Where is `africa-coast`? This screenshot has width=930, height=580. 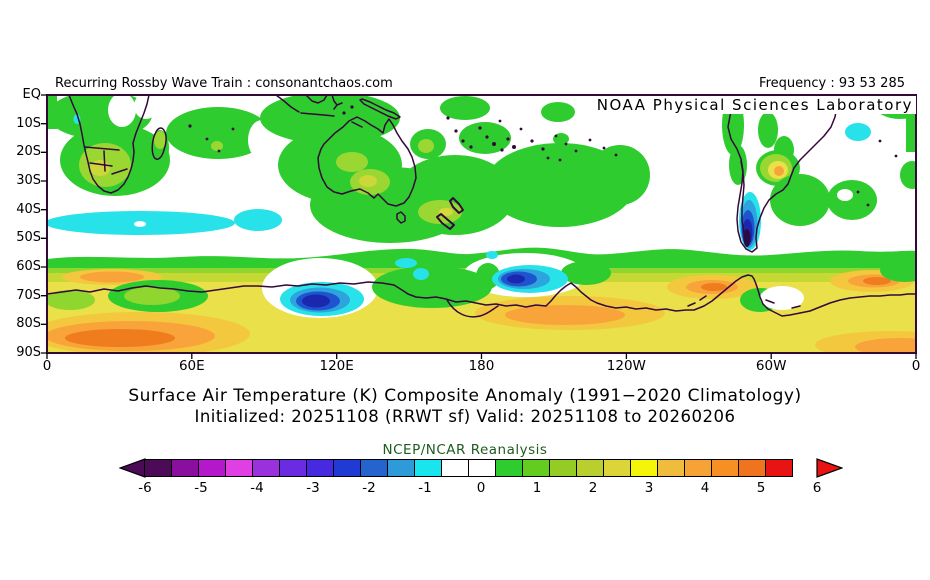 africa-coast is located at coordinates (109, 144).